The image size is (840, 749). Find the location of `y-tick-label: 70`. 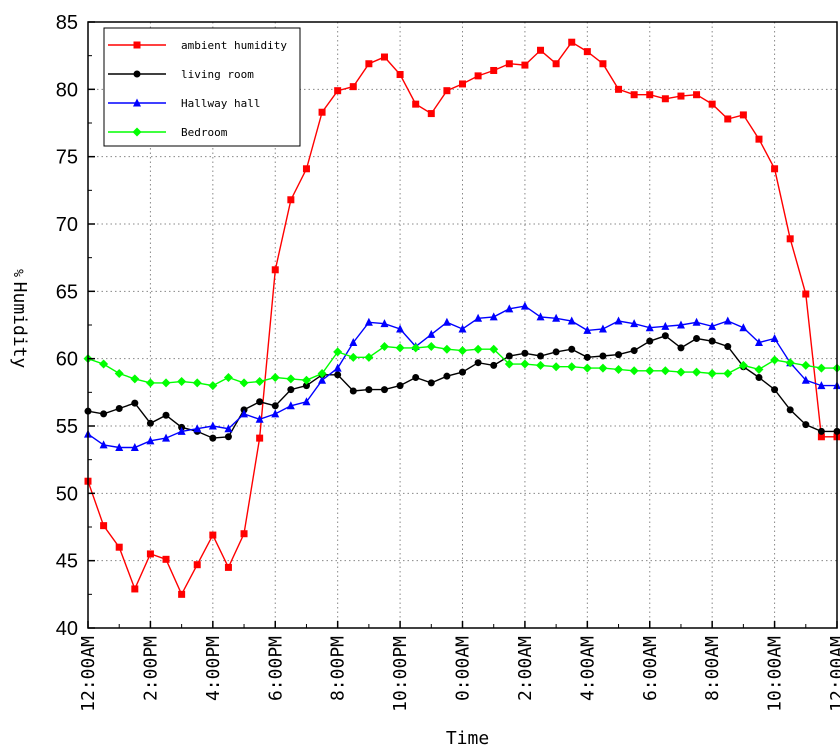

y-tick-label: 70 is located at coordinates (67, 225).